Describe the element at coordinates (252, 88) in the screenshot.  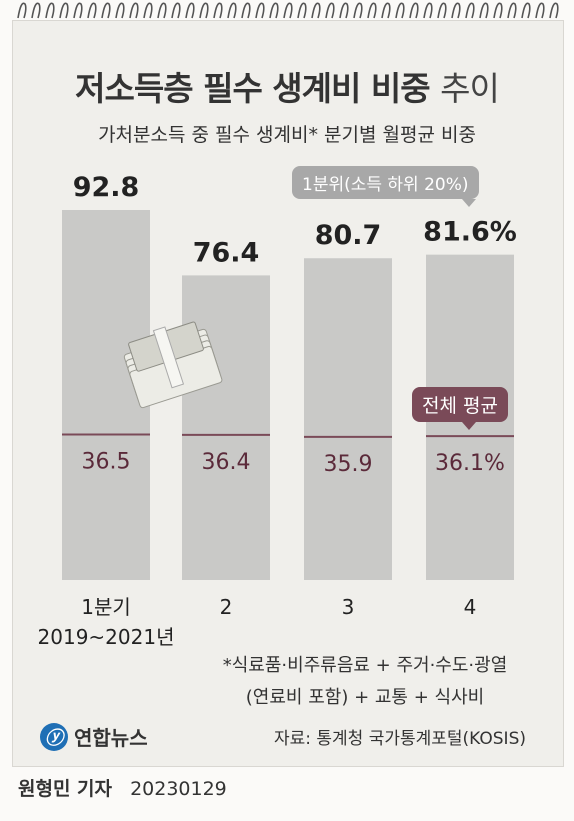
I see `title-bold: 저소득층 필수 생계비 비중` at that location.